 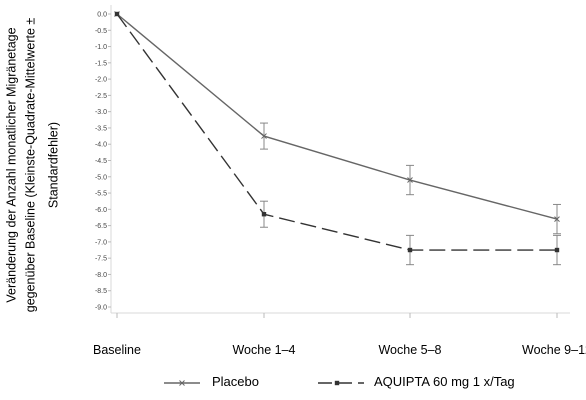 I want to click on x-tick-label: Woche 1–4, so click(x=263, y=350).